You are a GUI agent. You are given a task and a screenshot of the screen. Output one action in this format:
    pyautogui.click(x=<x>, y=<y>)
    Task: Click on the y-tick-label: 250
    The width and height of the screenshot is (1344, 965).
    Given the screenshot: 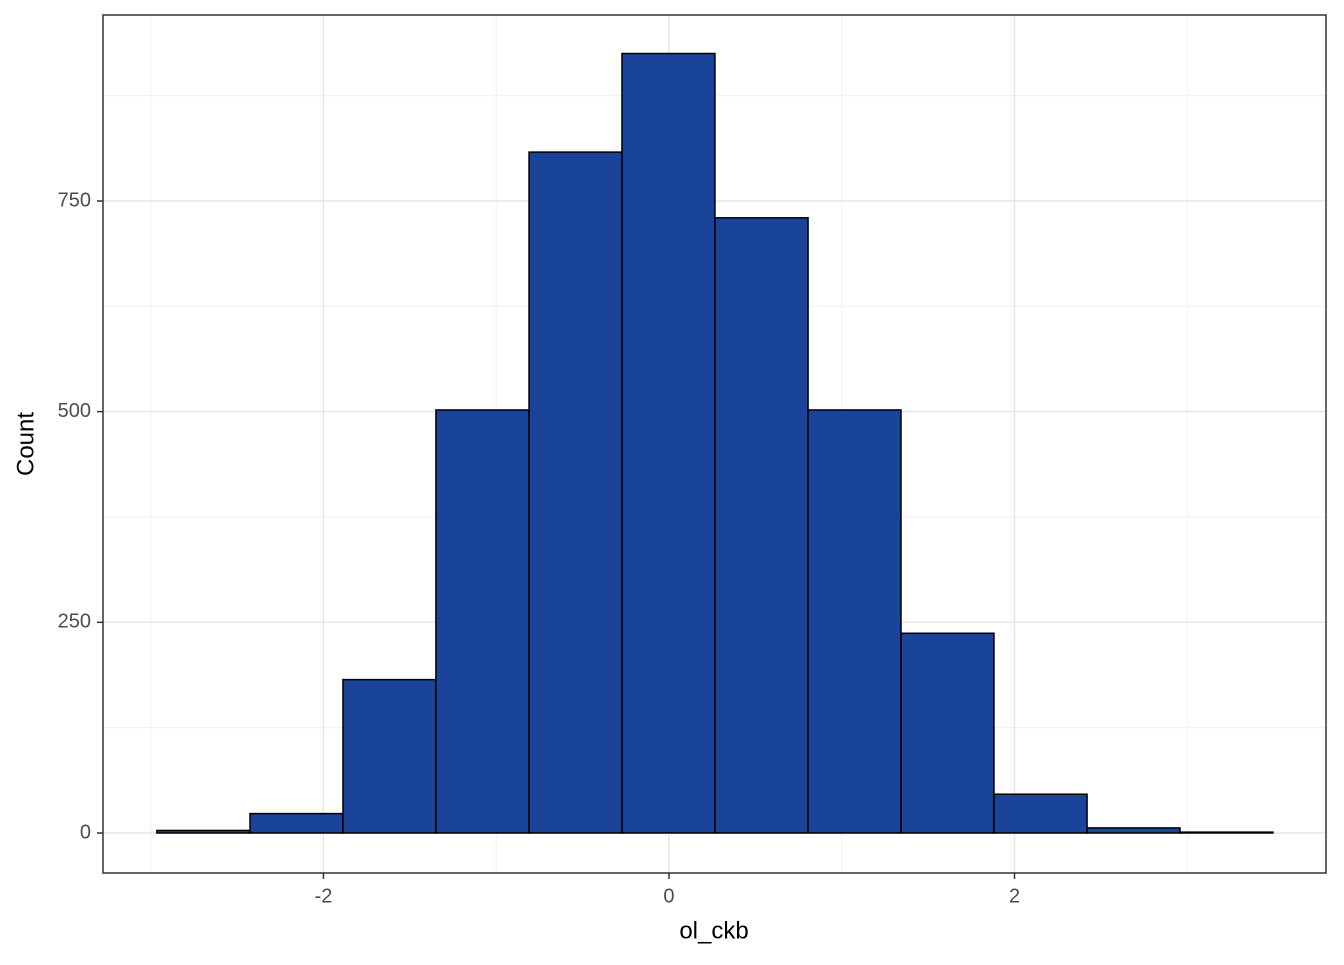 What is the action you would take?
    pyautogui.click(x=74, y=622)
    